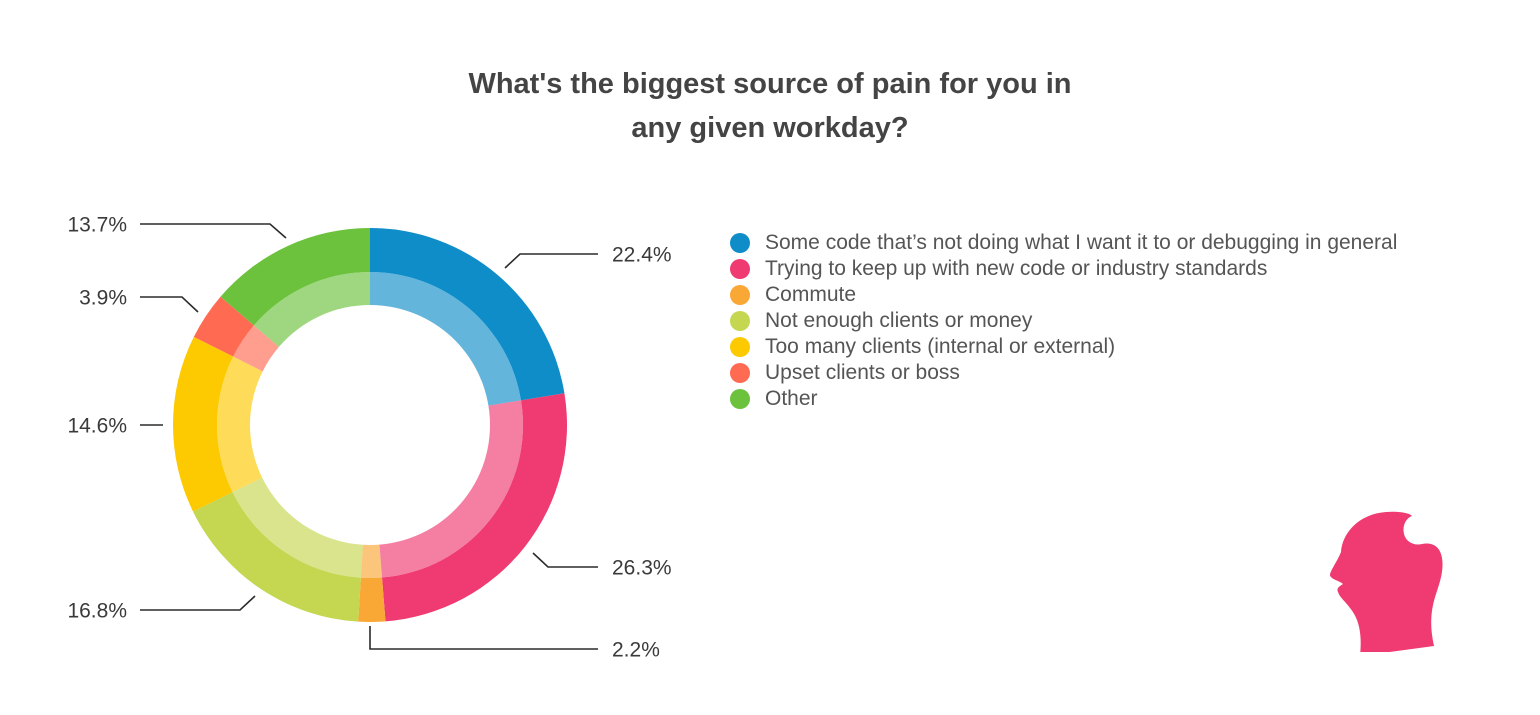  I want to click on legend-item-other: Other, so click(1063, 399).